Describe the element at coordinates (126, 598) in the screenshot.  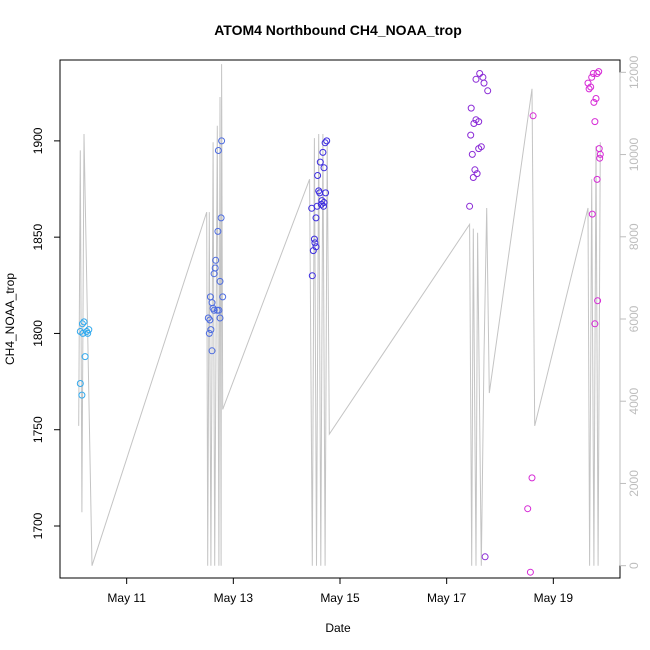
I see `x-tick-label: May 11` at that location.